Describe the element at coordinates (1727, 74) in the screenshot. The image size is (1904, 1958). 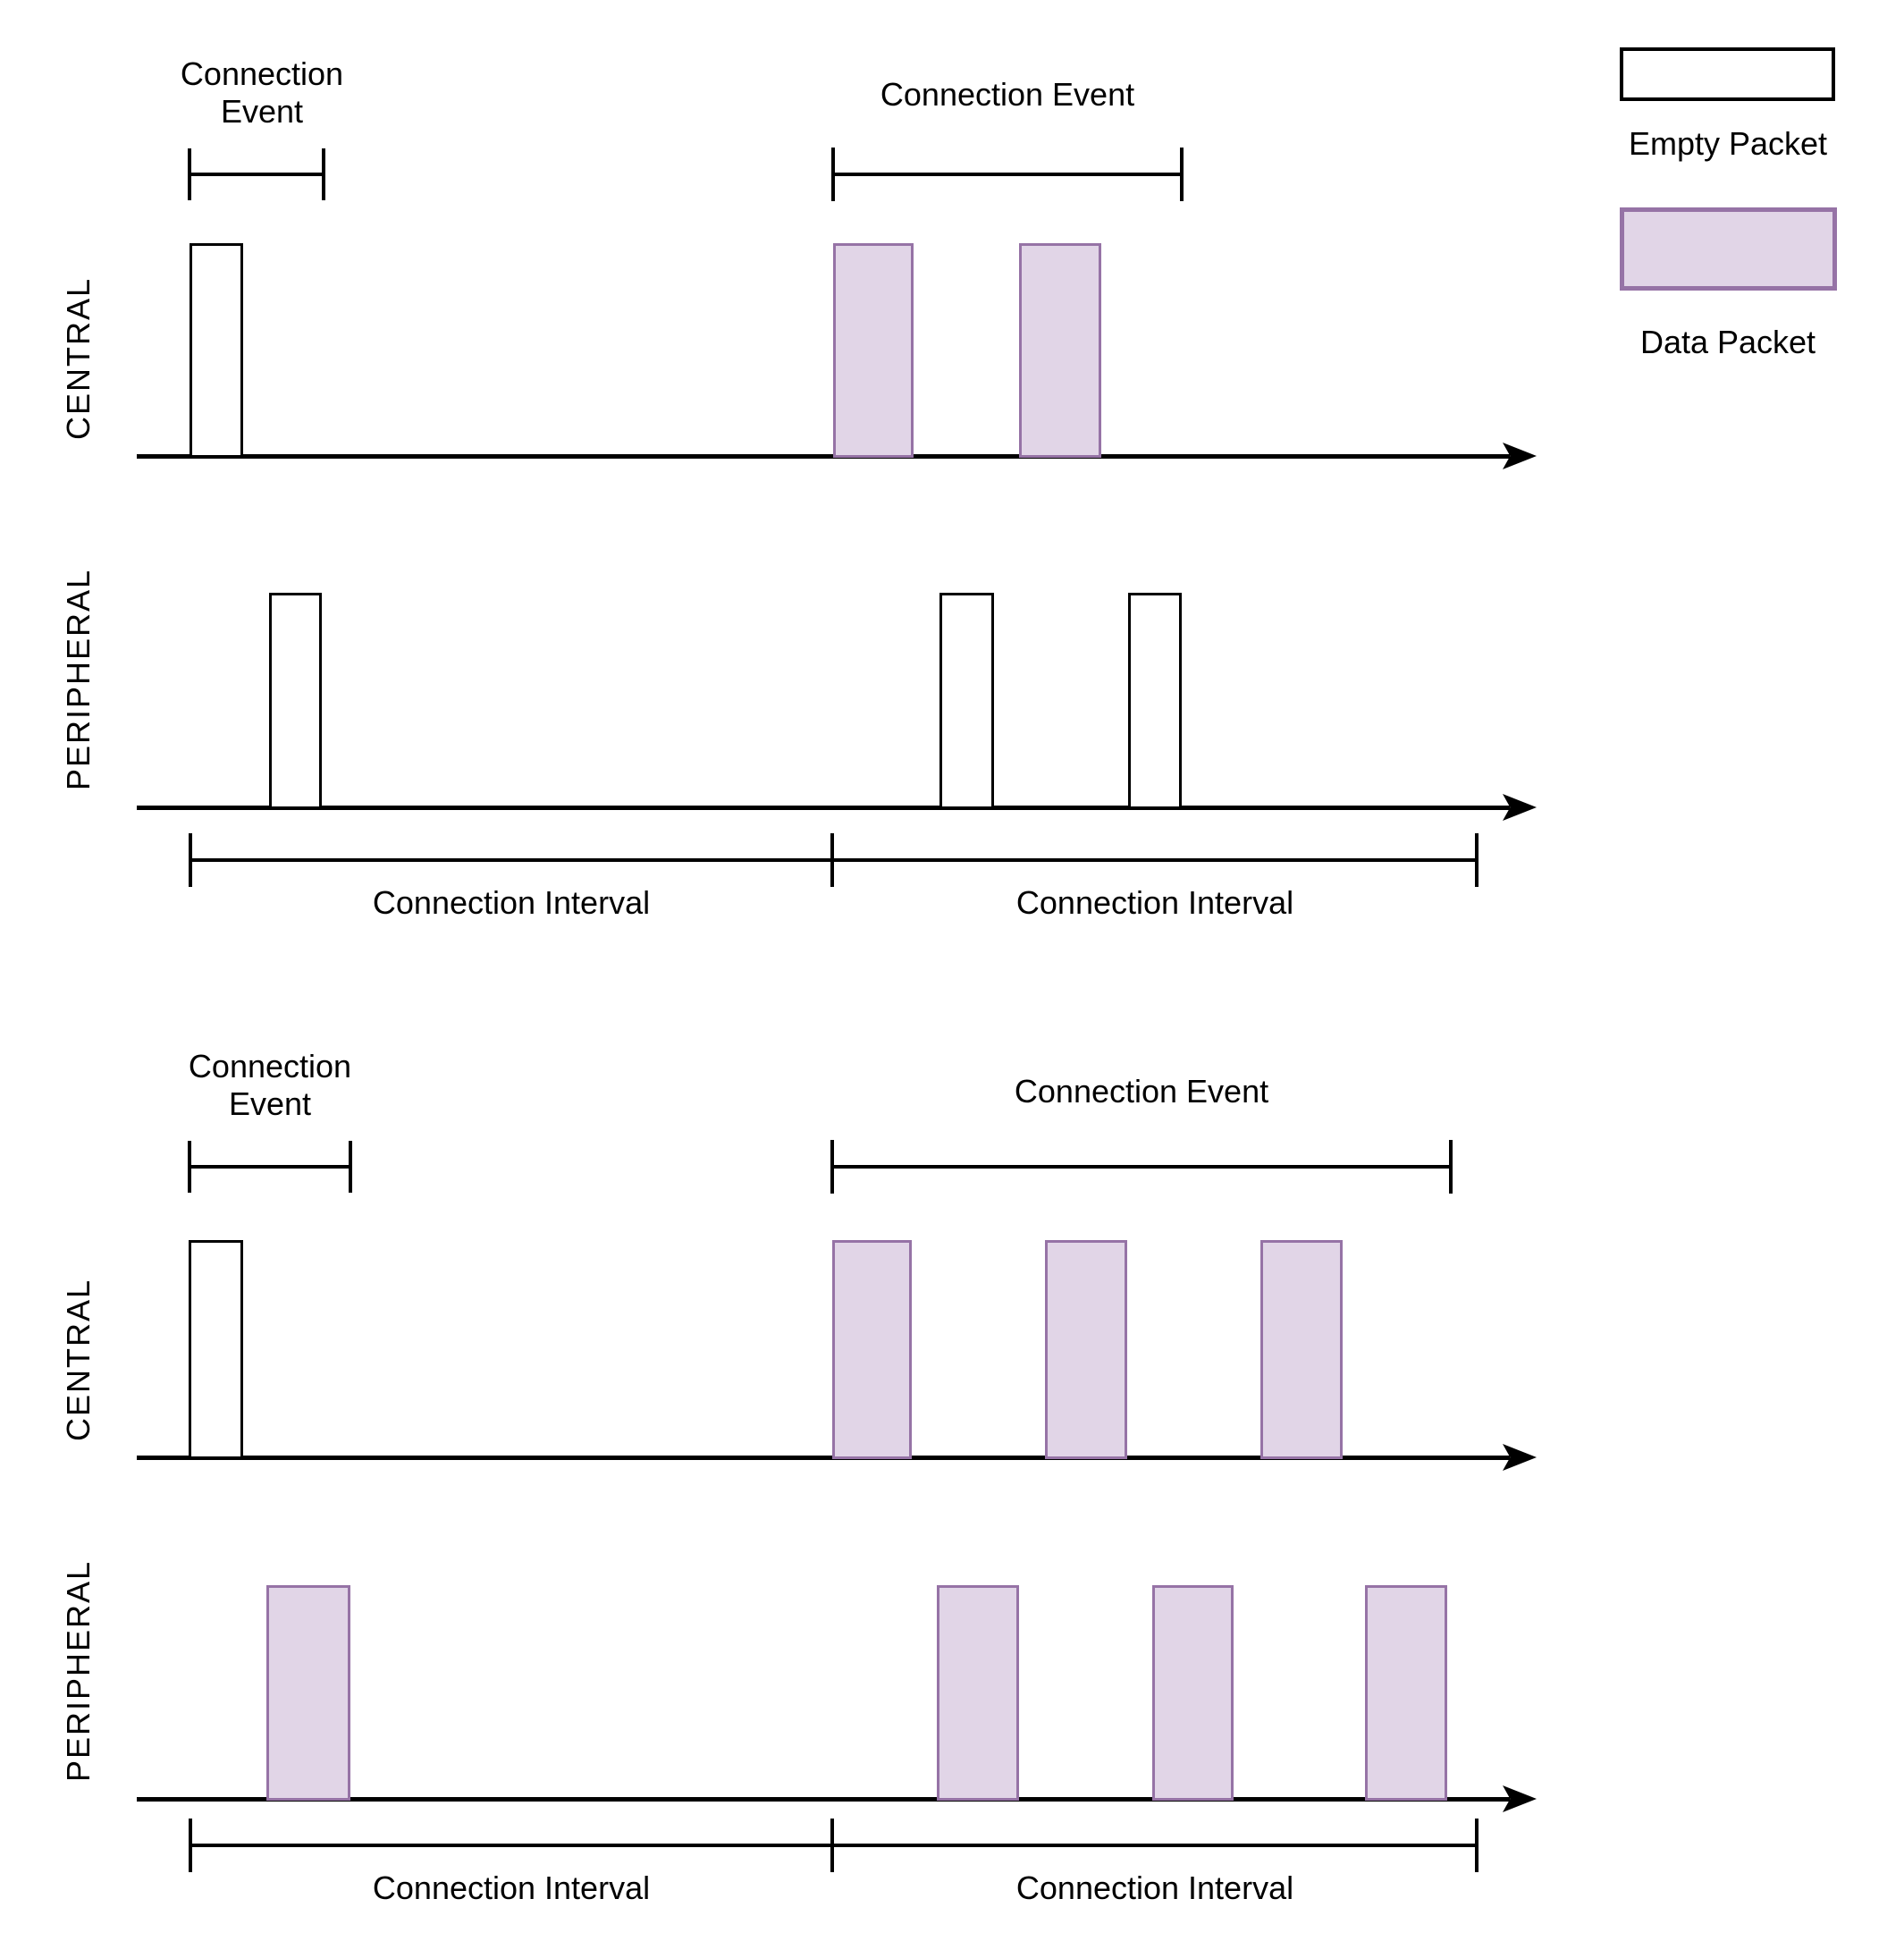
I see `legend-empty-packet-swatch` at that location.